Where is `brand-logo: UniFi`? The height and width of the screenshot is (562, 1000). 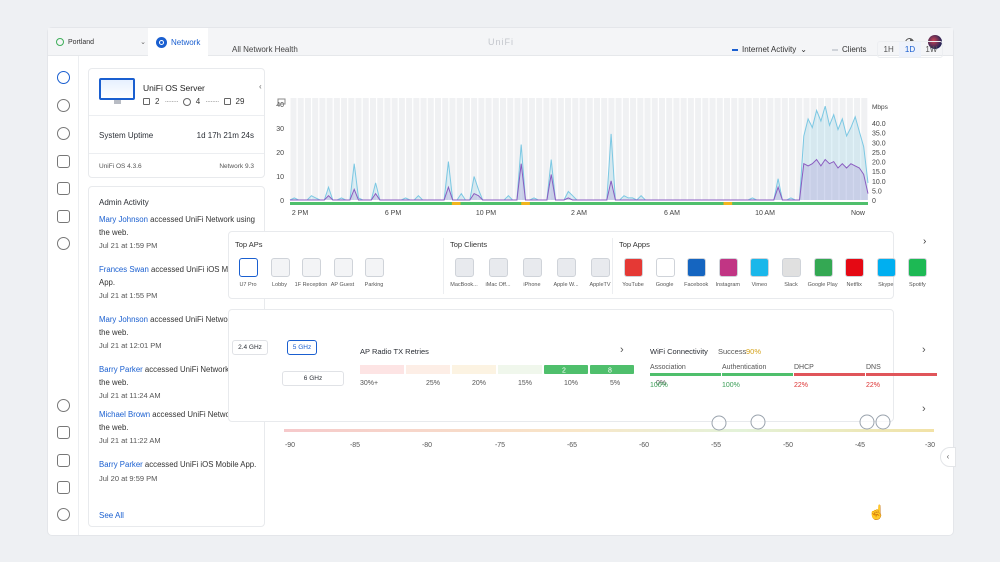
brand-logo: UniFi is located at coordinates (501, 42).